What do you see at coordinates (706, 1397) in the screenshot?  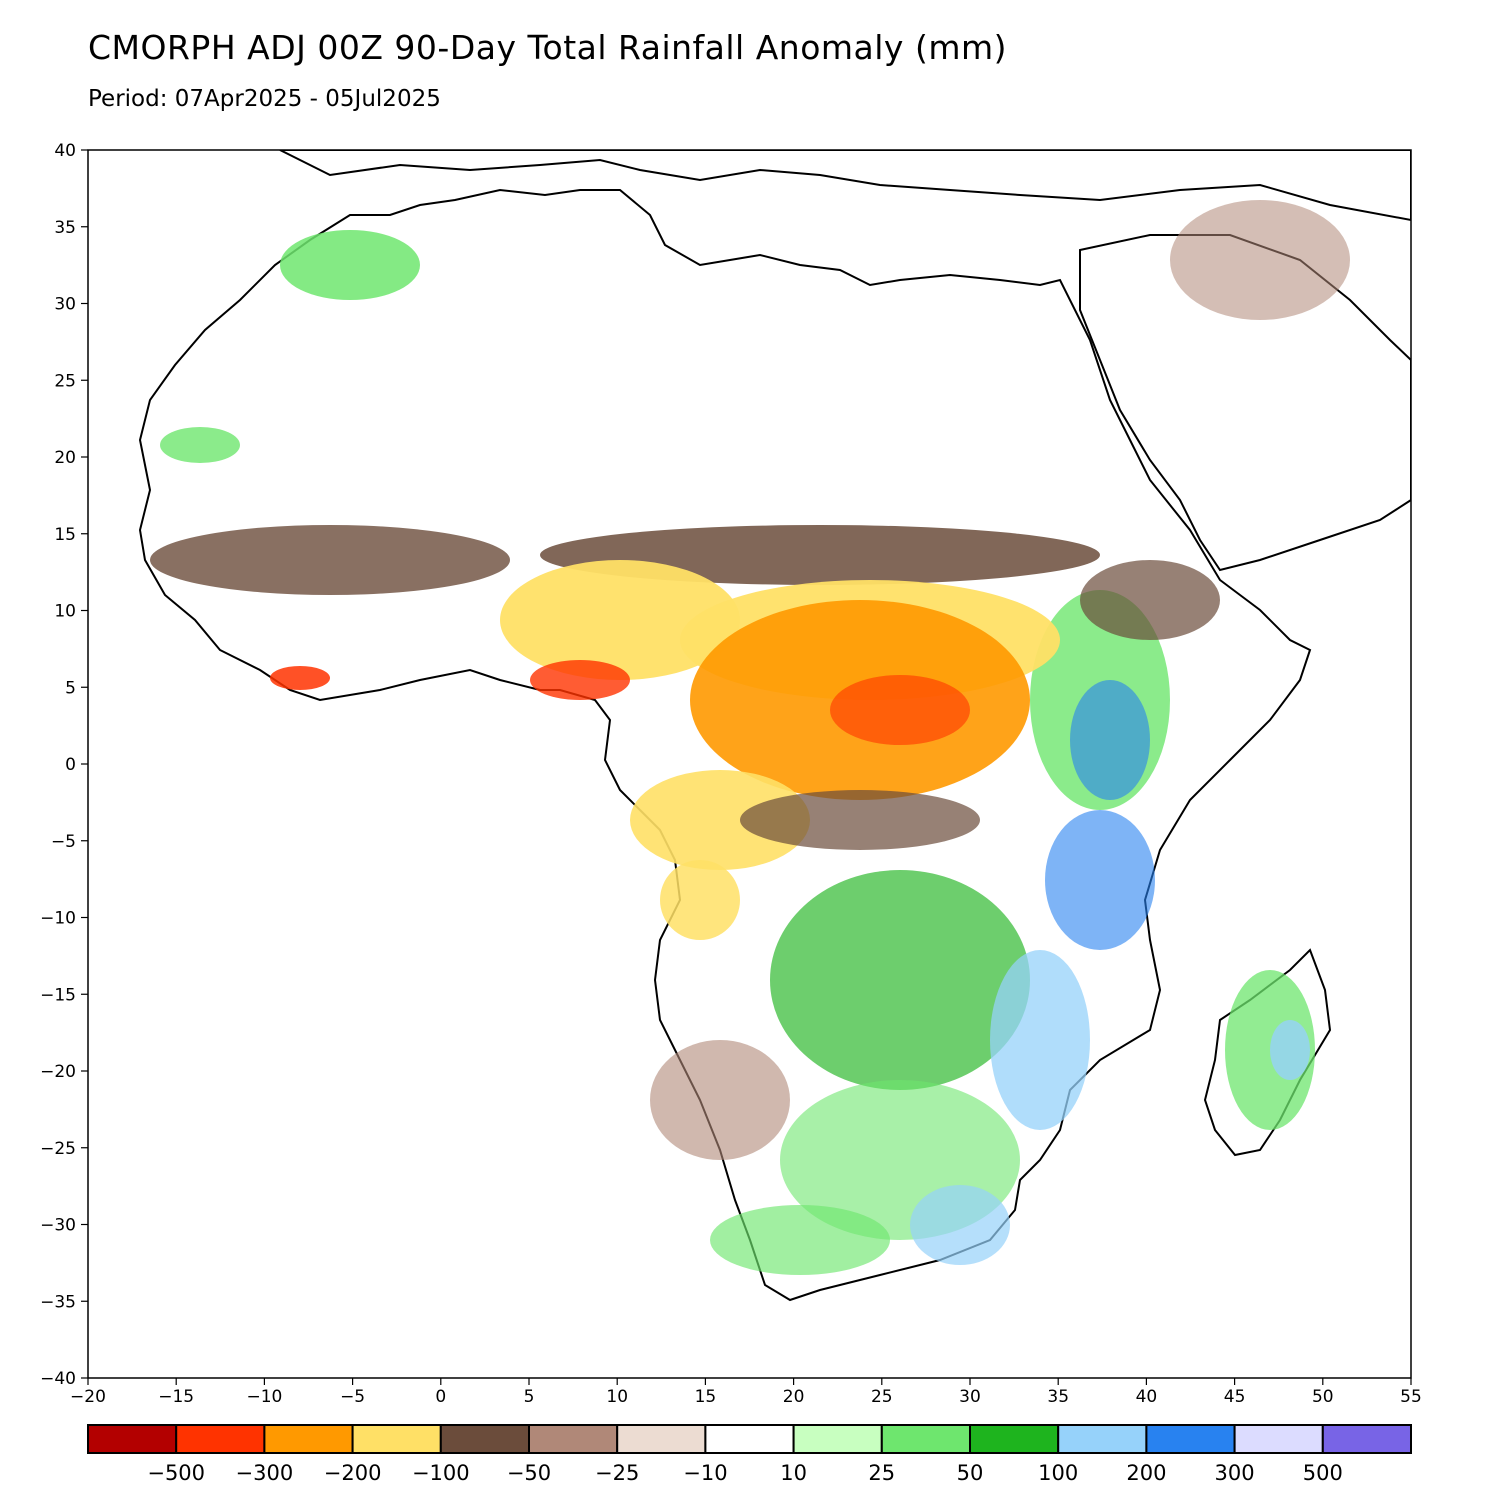 I see `lon-tick-label: 15` at bounding box center [706, 1397].